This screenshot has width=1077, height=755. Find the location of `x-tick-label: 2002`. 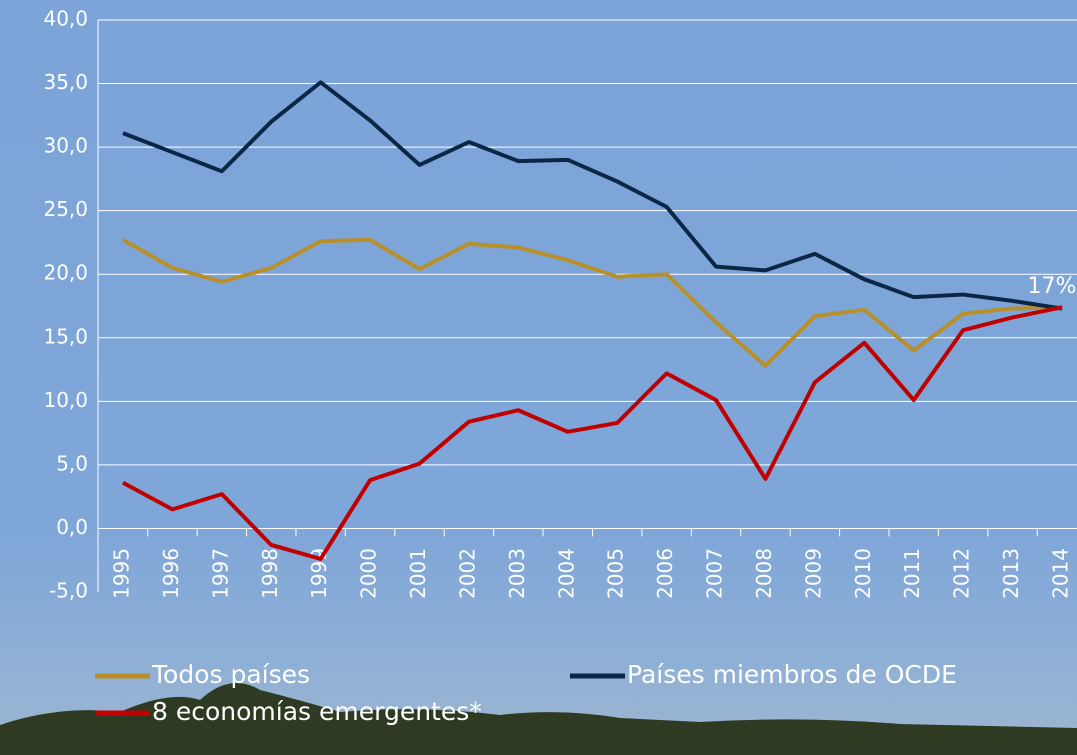

x-tick-label: 2002 is located at coordinates (467, 573).